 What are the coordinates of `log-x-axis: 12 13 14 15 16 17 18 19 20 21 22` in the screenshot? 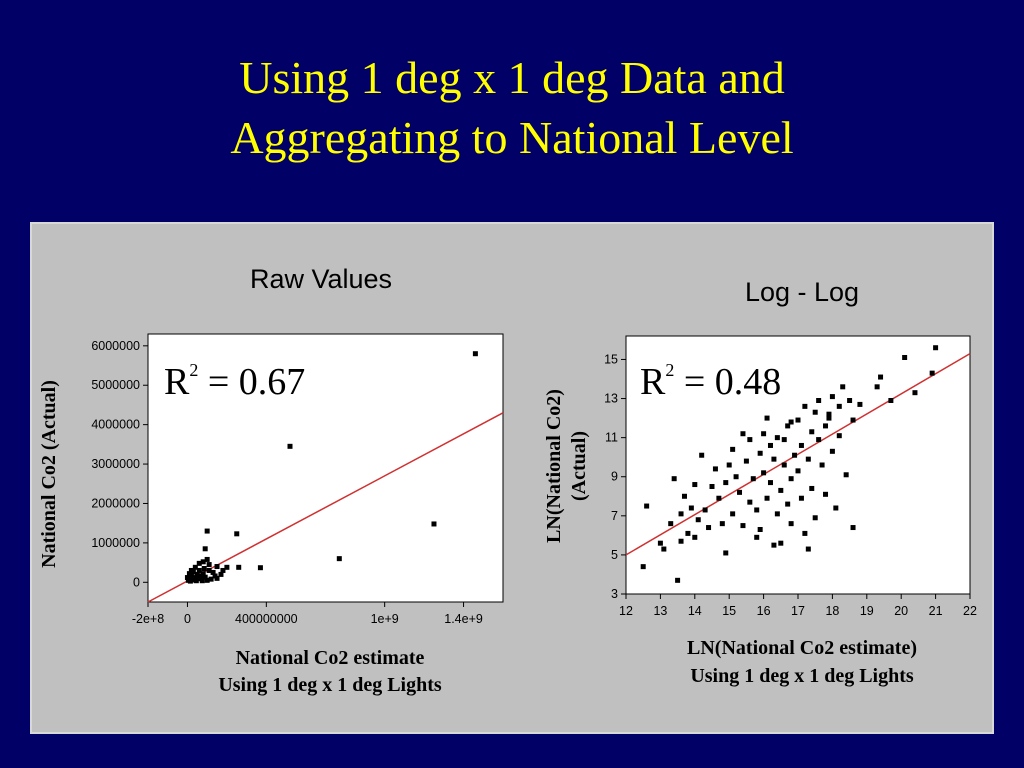 It's located at (798, 606).